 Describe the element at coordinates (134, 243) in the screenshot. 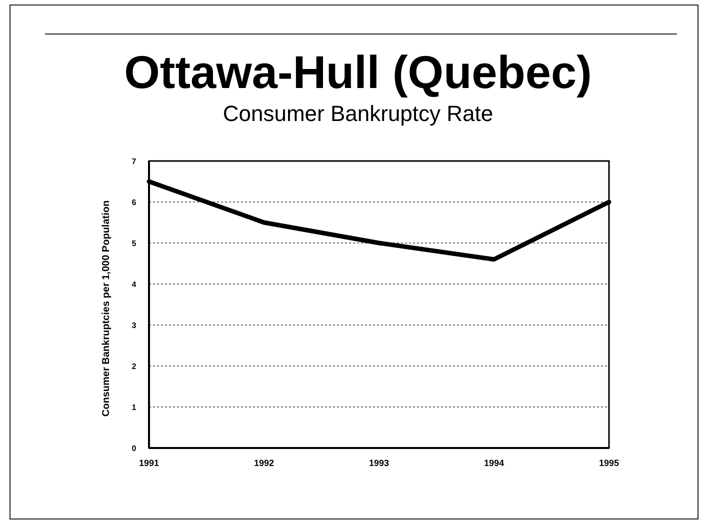

I see `y-tick-label: 5` at that location.